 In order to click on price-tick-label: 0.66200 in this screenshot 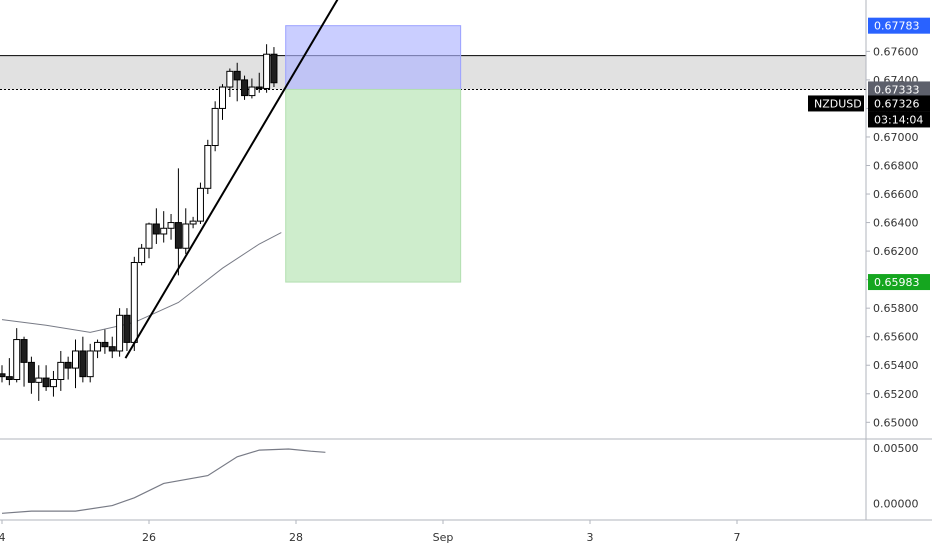, I will do `click(896, 251)`.